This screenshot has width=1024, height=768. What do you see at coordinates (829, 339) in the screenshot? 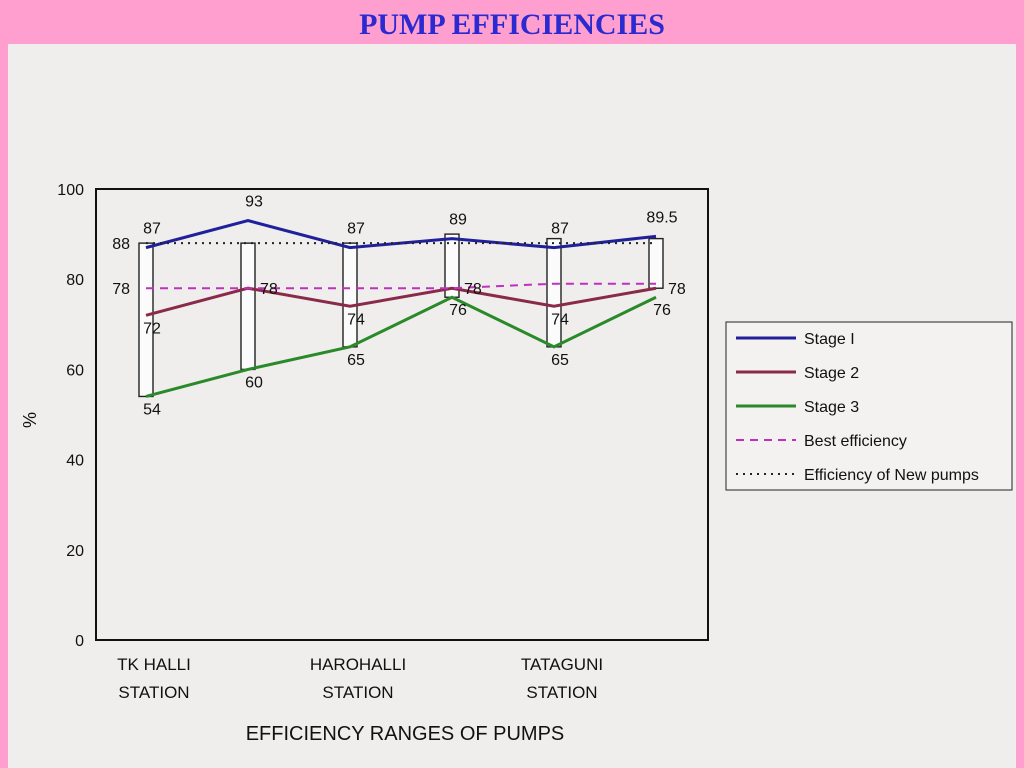
I see `legend-label: Stage I` at bounding box center [829, 339].